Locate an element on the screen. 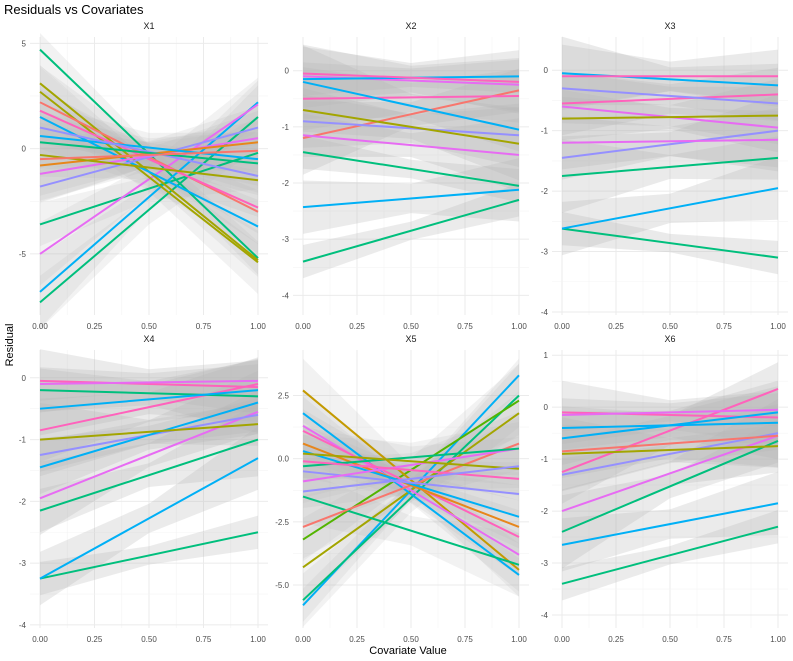 The width and height of the screenshot is (793, 661). panel-x3: X3 0 -1 -2 -3 -4 0.00 0.25 0.50 0.75 1.00 is located at coordinates (664, 176).